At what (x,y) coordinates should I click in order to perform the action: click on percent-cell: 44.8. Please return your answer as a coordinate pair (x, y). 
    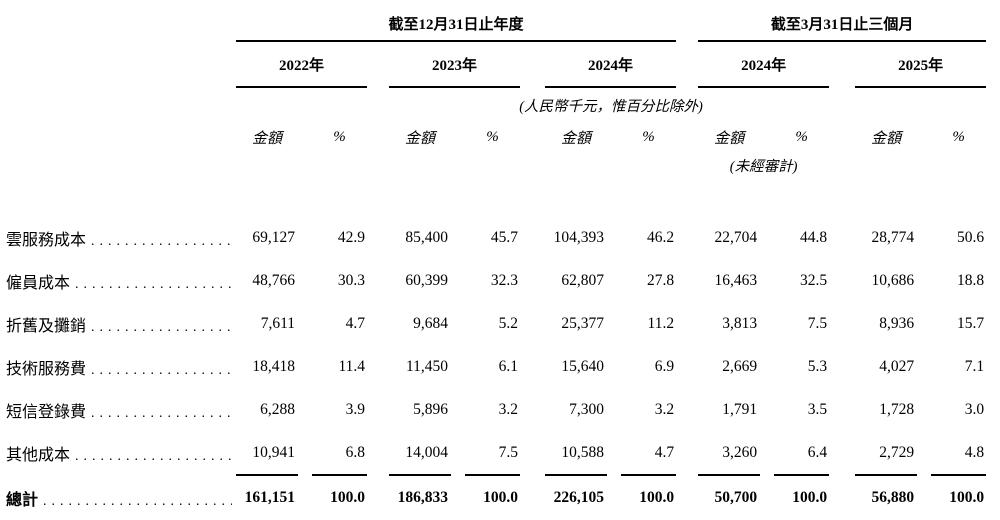
    Looking at the image, I should click on (813, 237).